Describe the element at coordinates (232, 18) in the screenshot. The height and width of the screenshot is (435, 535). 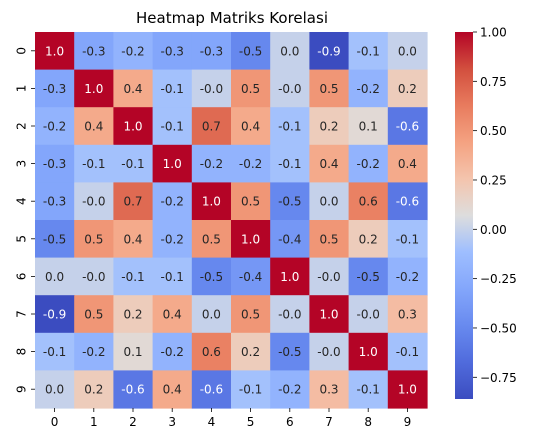
I see `chart-title: Heatmap Matriks Korelasi` at that location.